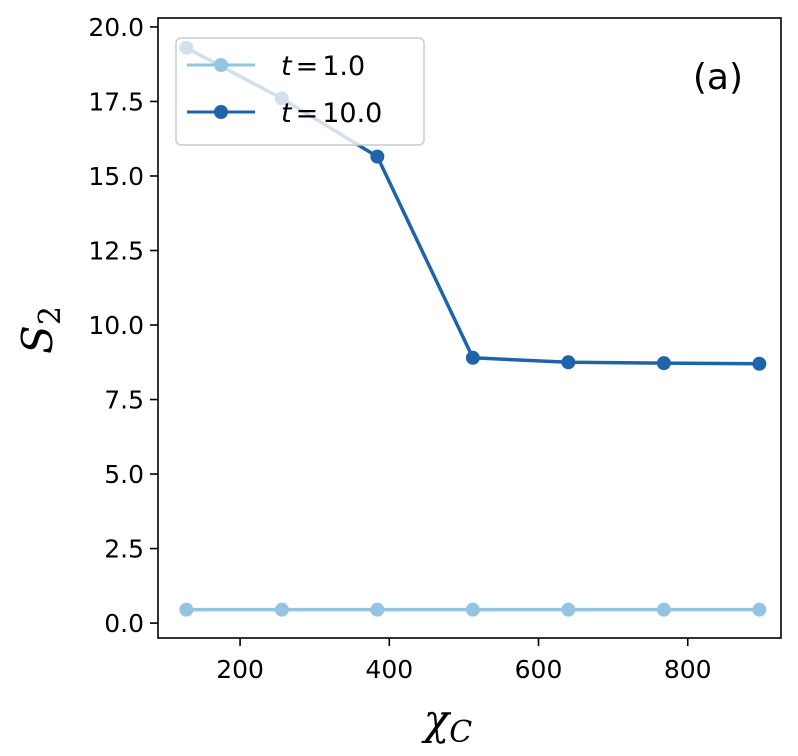  What do you see at coordinates (343, 66) in the screenshot?
I see `legend-value-t1: 1.0` at bounding box center [343, 66].